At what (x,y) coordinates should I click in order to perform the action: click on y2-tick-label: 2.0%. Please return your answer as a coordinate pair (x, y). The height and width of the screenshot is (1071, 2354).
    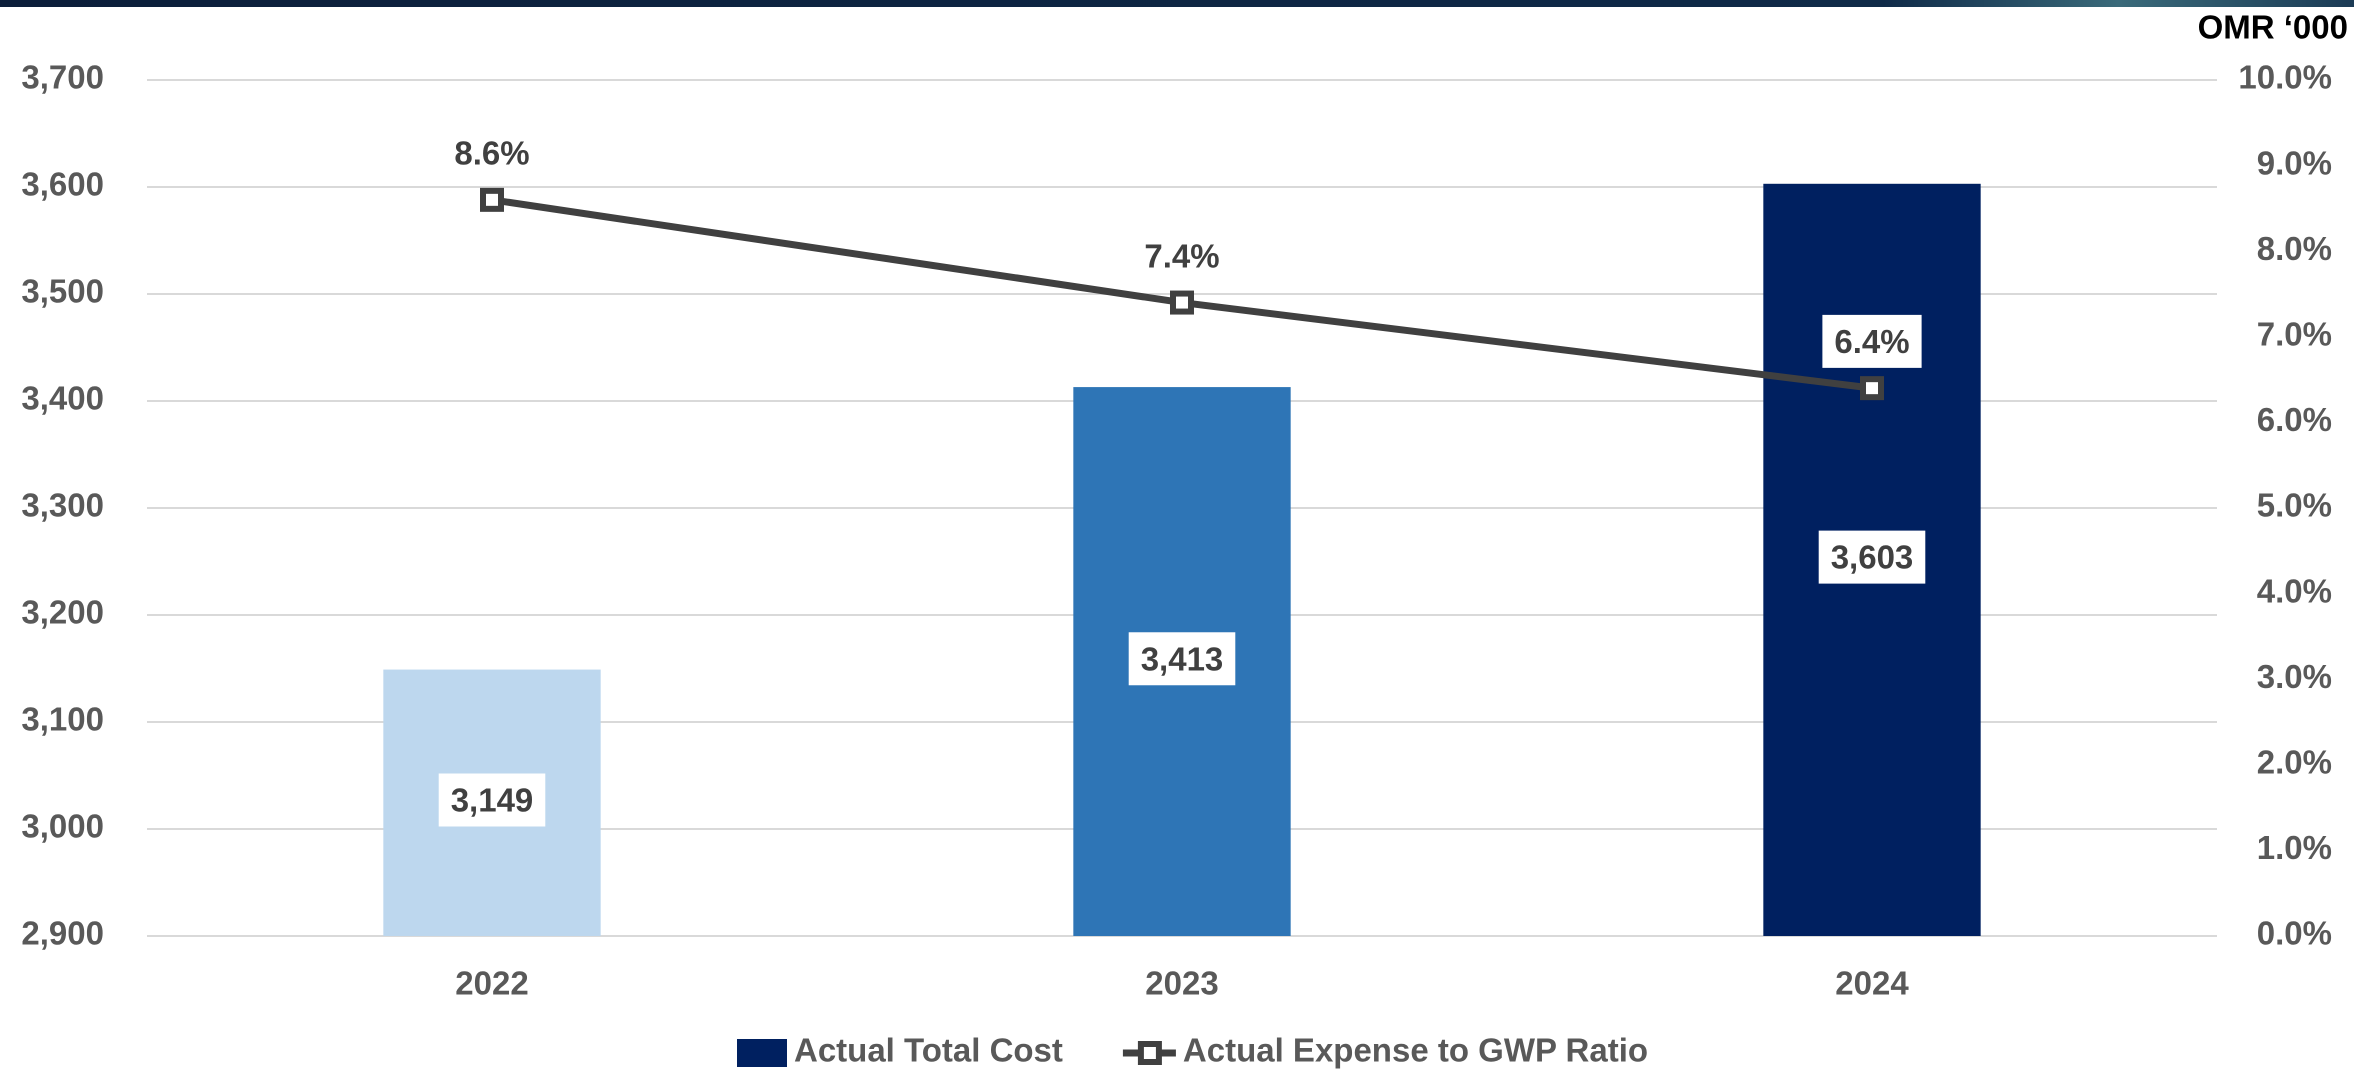
    Looking at the image, I should click on (2294, 762).